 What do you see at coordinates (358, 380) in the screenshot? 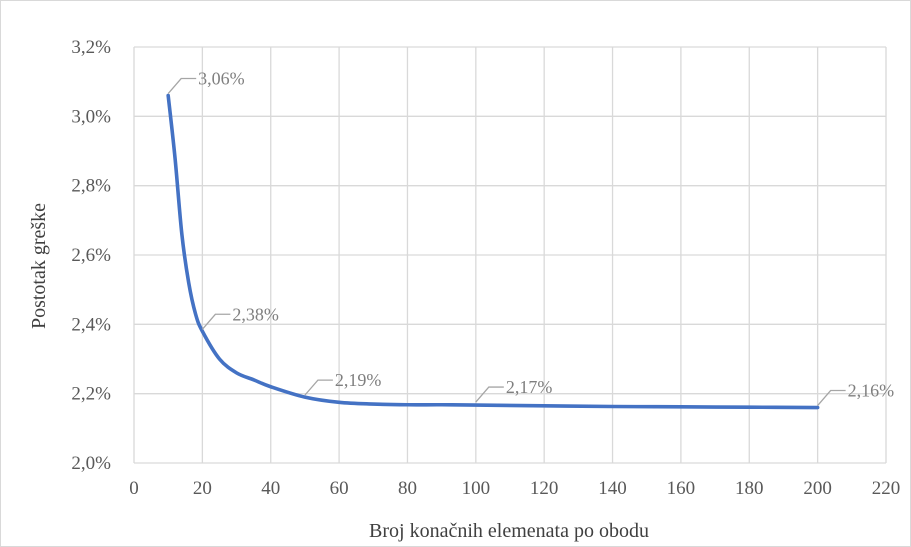
I see `data-label: 2,19%` at bounding box center [358, 380].